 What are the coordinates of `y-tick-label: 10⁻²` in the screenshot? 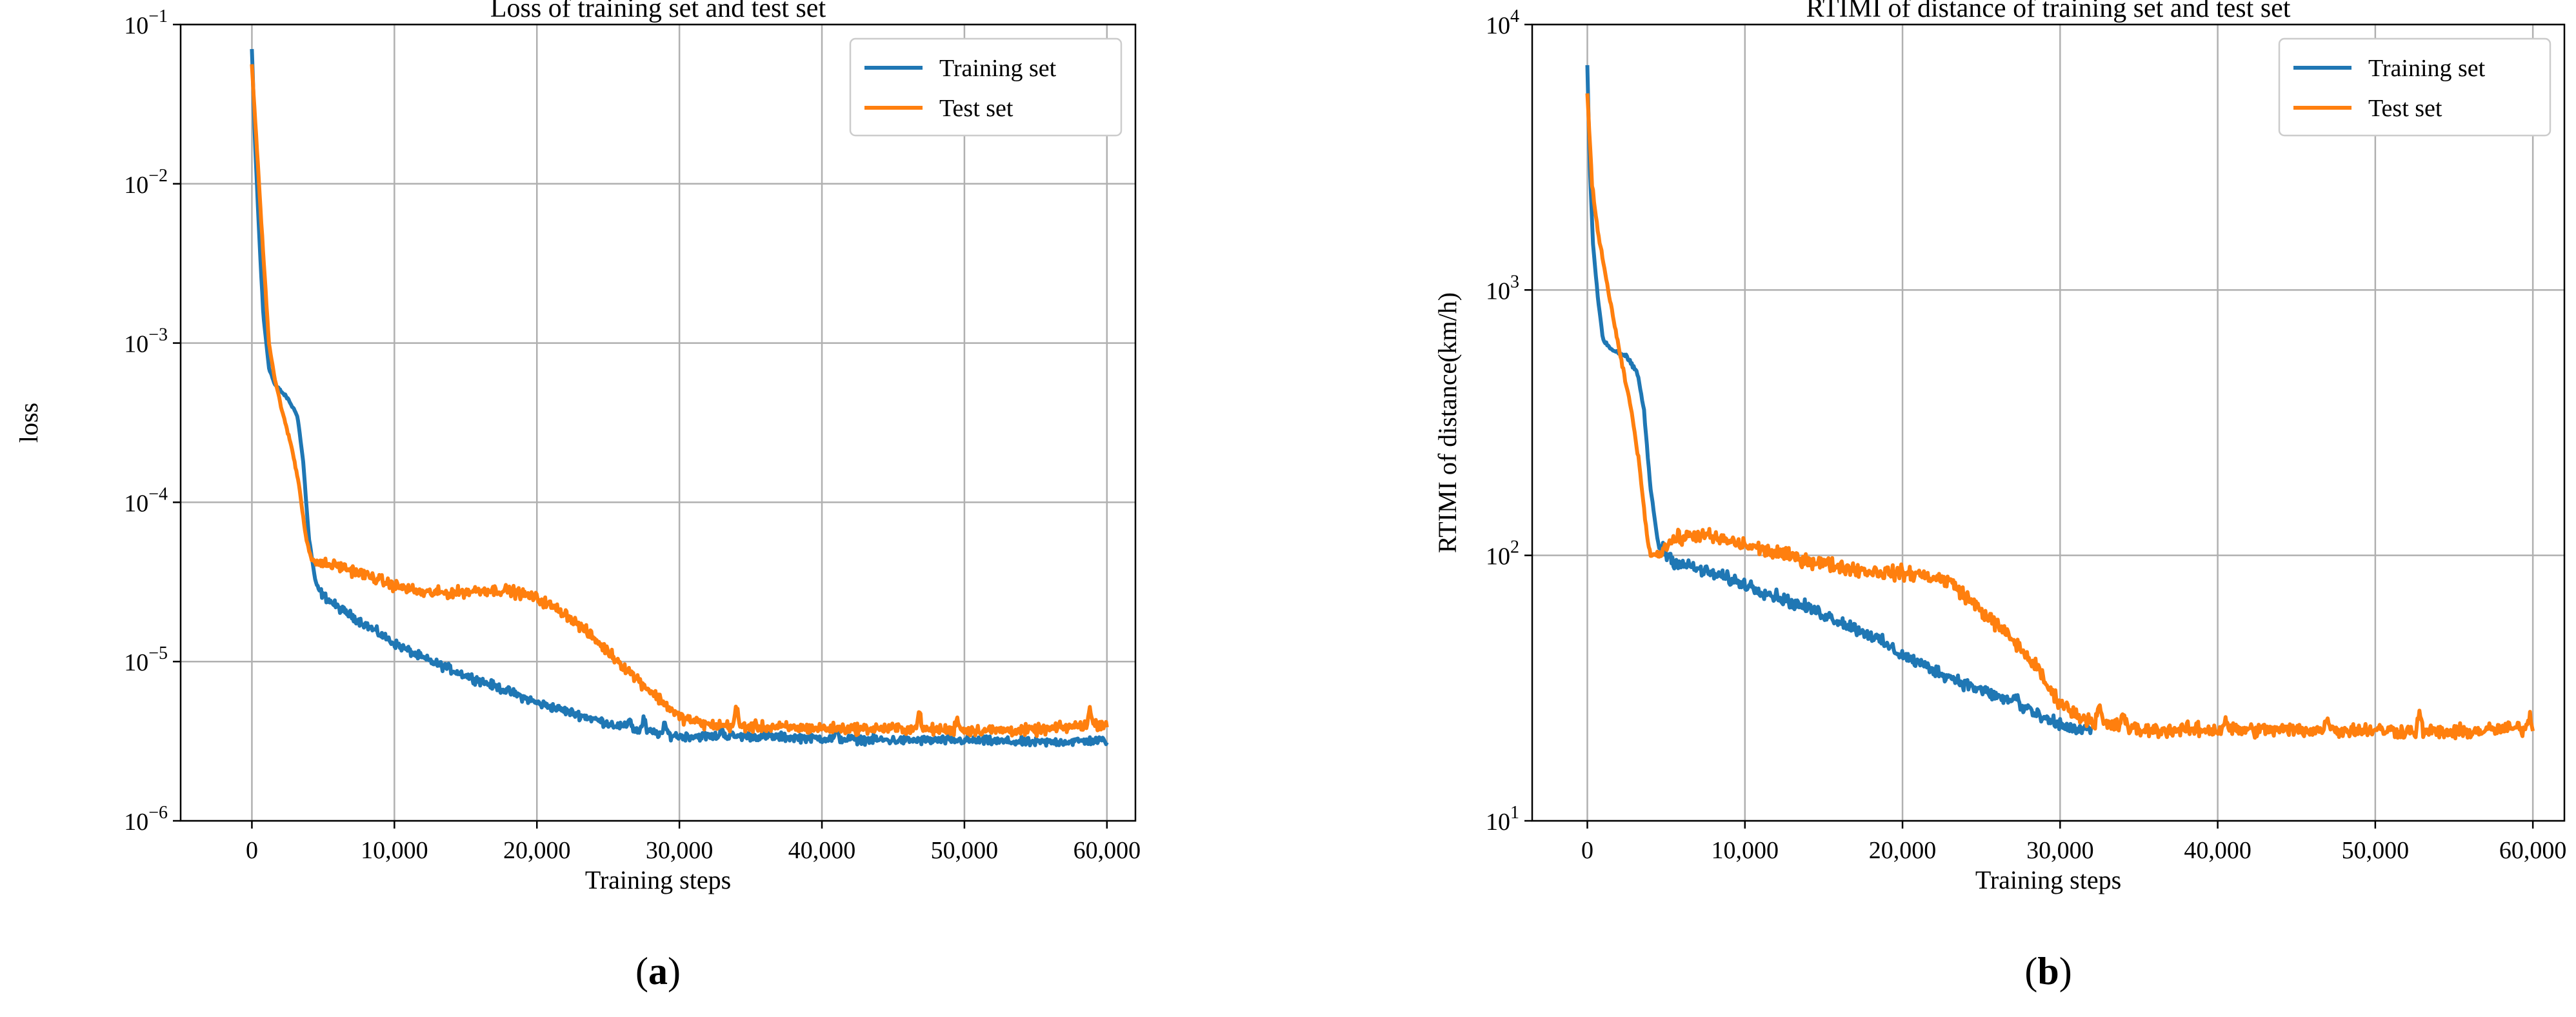 It's located at (146, 182).